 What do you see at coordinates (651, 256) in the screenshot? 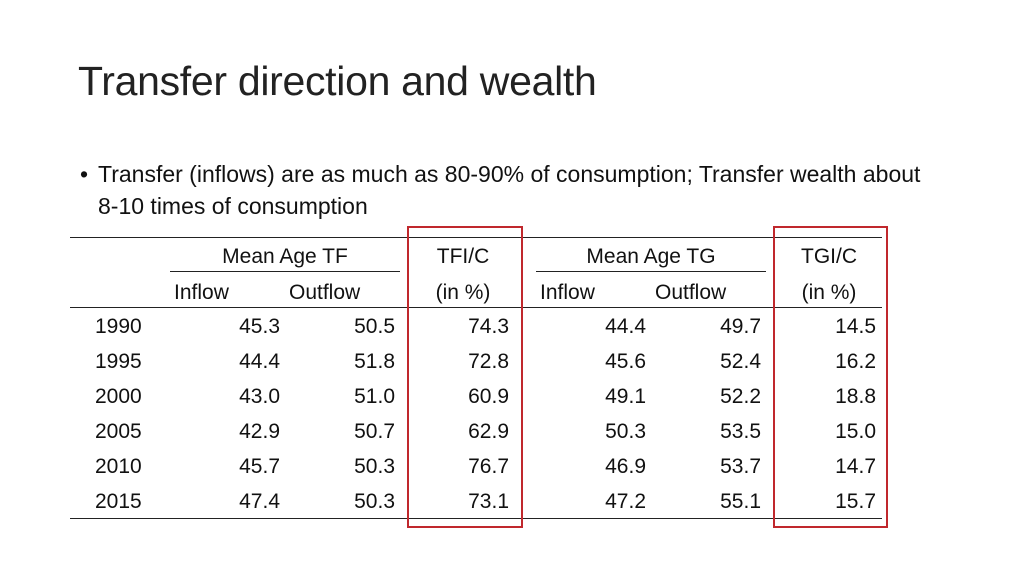
I see `header-mean-age-tg: Mean Age TG` at bounding box center [651, 256].